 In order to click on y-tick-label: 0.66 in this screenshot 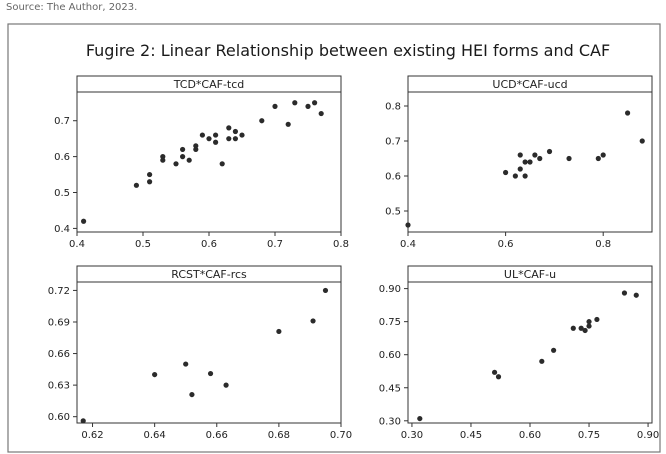, I will do `click(59, 354)`.